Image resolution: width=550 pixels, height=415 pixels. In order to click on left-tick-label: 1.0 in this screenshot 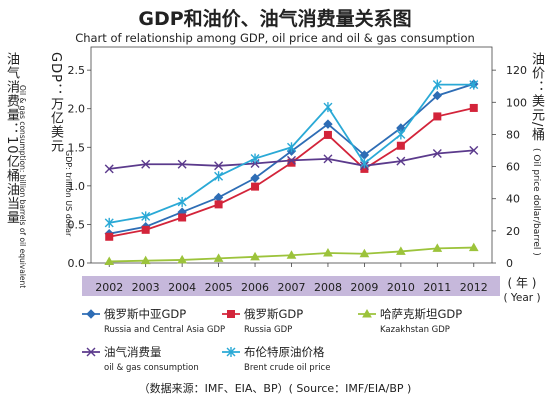, I will do `click(77, 186)`.